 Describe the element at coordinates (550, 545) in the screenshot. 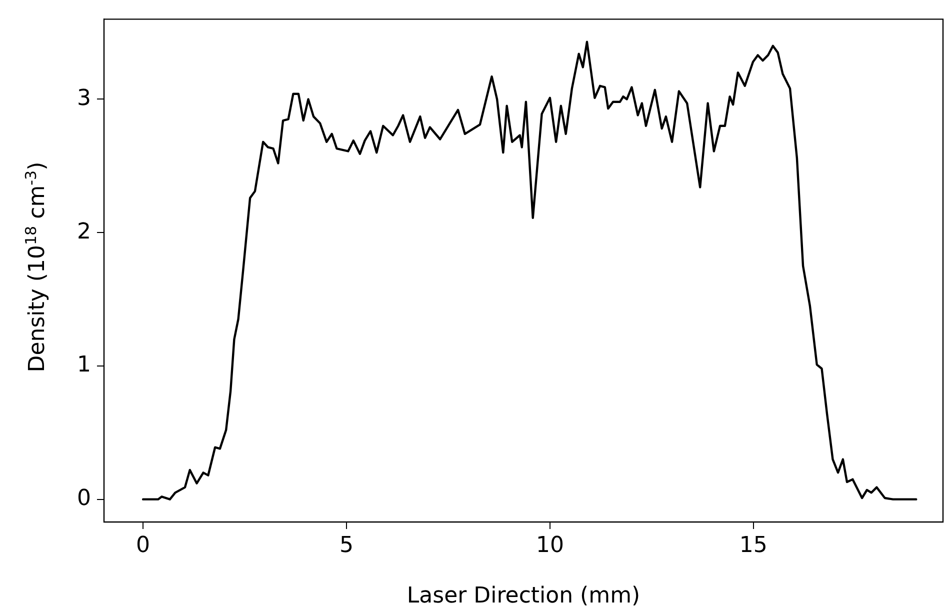

I see `x-tick-label: 10` at that location.